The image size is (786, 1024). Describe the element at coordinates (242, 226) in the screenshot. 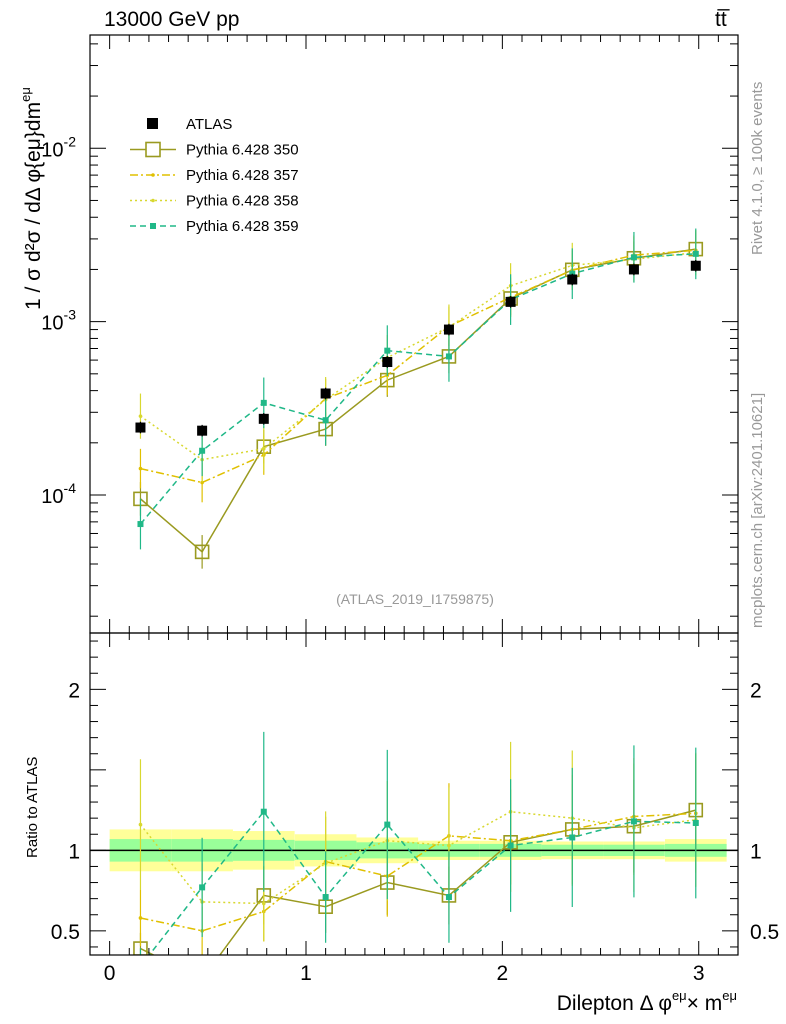

I see `legend-label-3: Pythia 6.428 359` at that location.